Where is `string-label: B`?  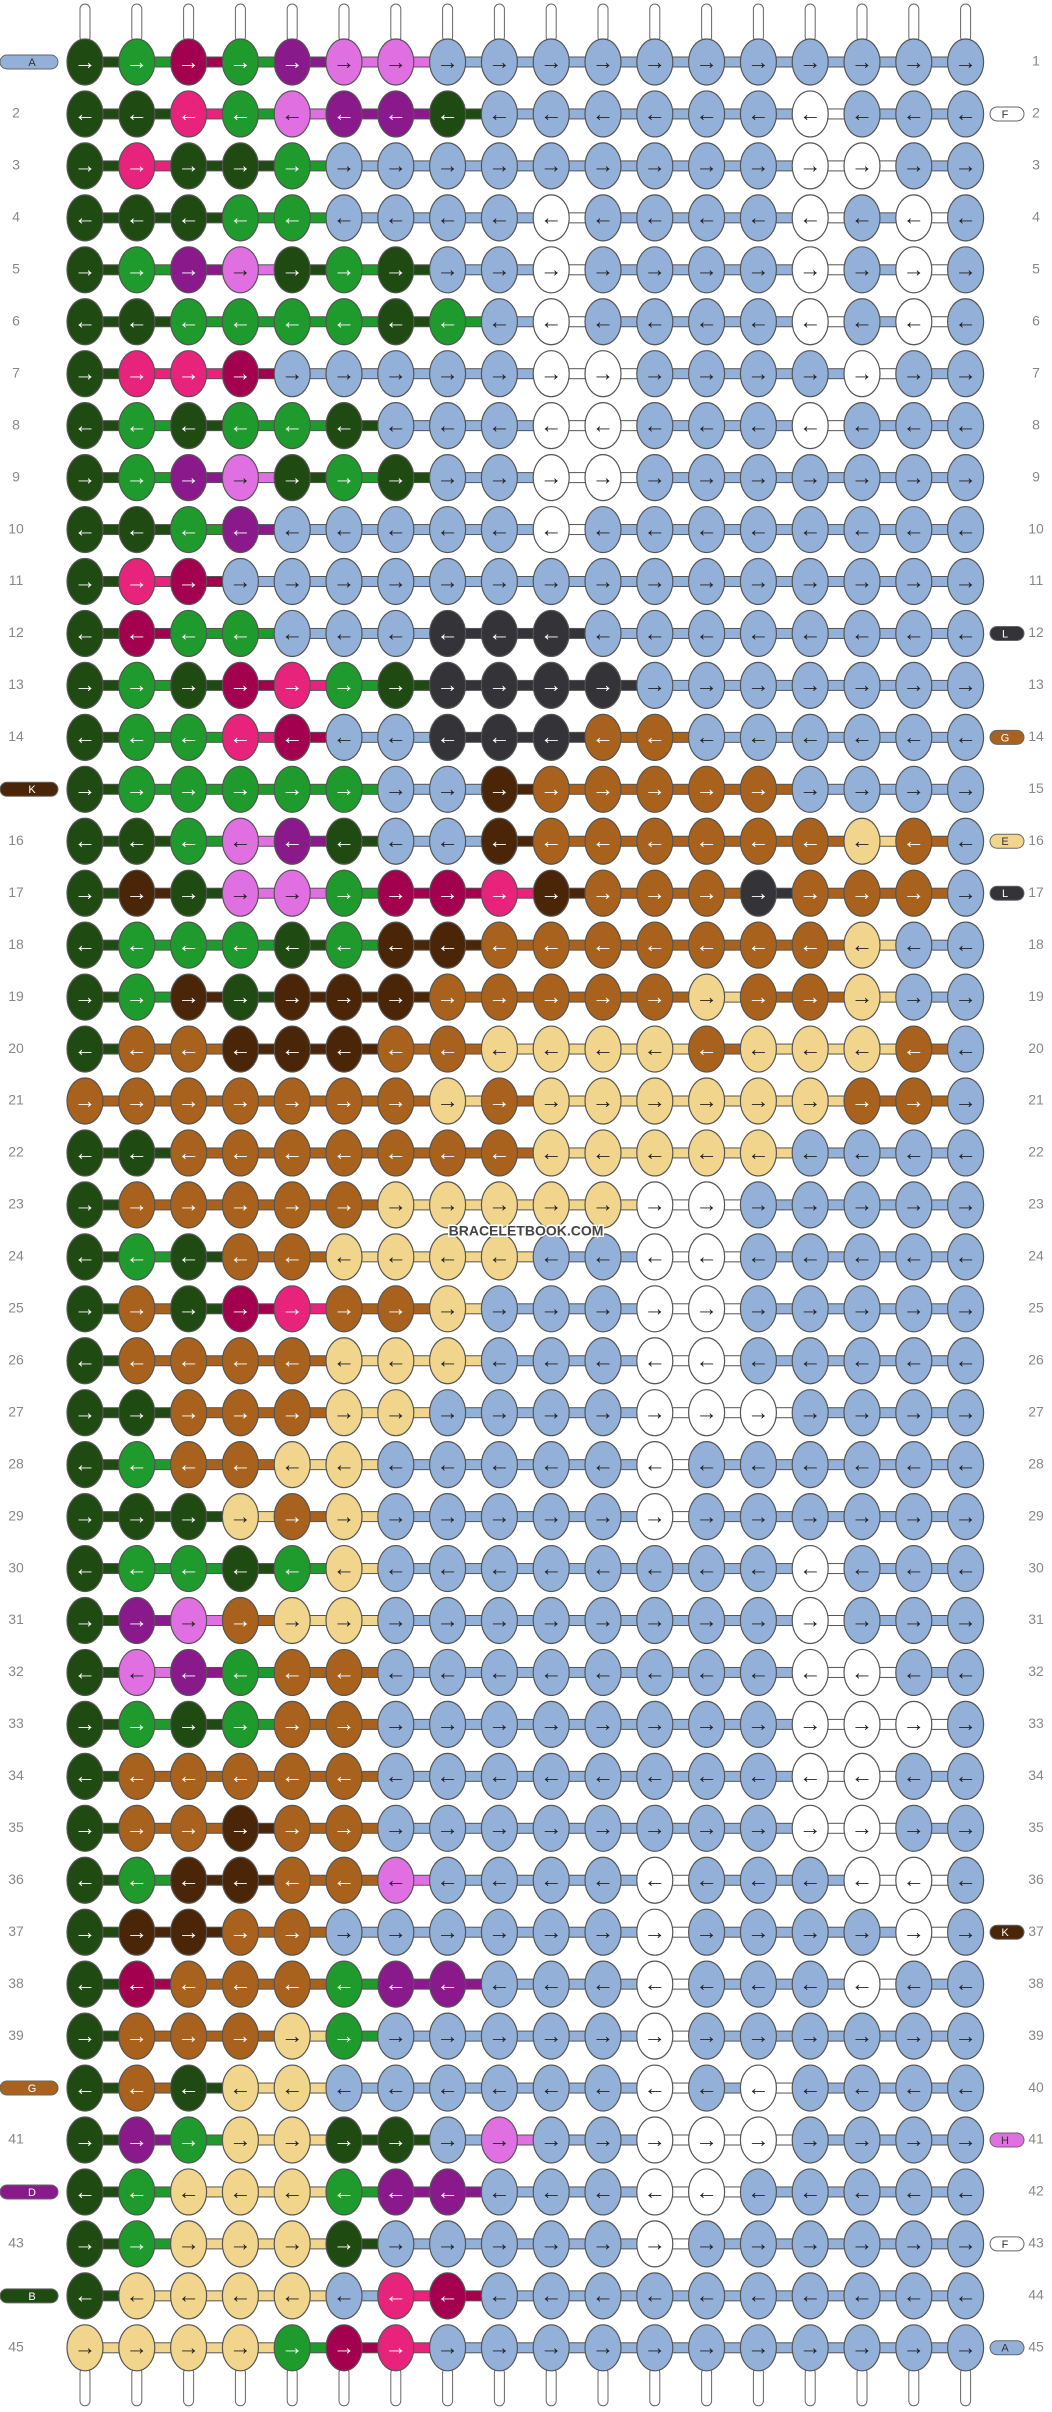 string-label: B is located at coordinates (31, 2297).